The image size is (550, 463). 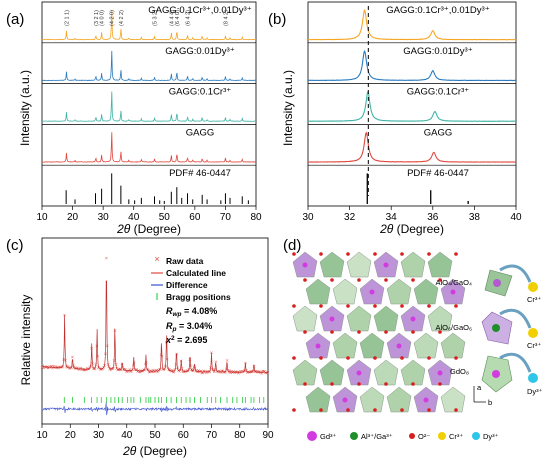 I want to click on legend-difference: Difference, so click(x=179, y=285).